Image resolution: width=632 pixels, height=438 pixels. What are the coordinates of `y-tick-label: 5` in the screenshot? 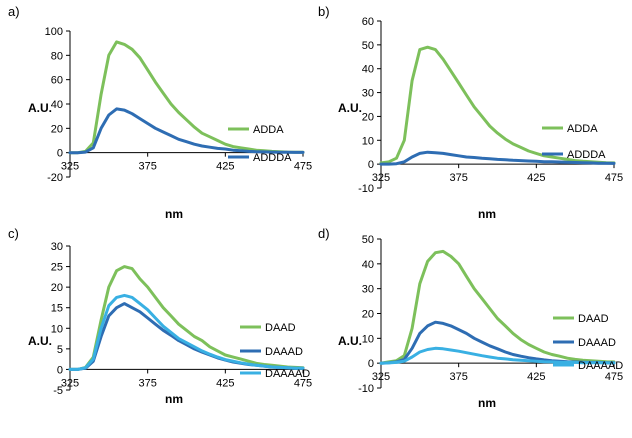 It's located at (60, 350).